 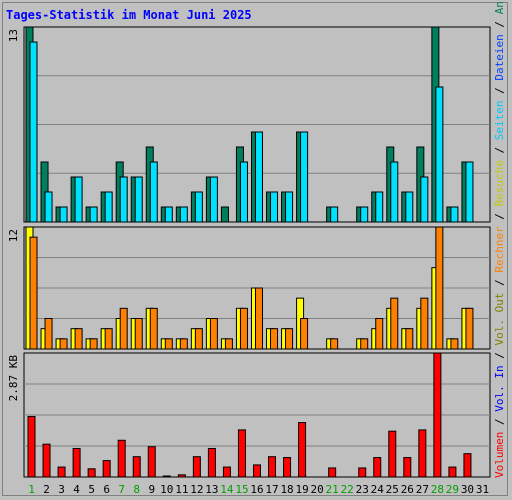 What do you see at coordinates (46, 489) in the screenshot?
I see `x-tick-label-day-2: 2` at bounding box center [46, 489].